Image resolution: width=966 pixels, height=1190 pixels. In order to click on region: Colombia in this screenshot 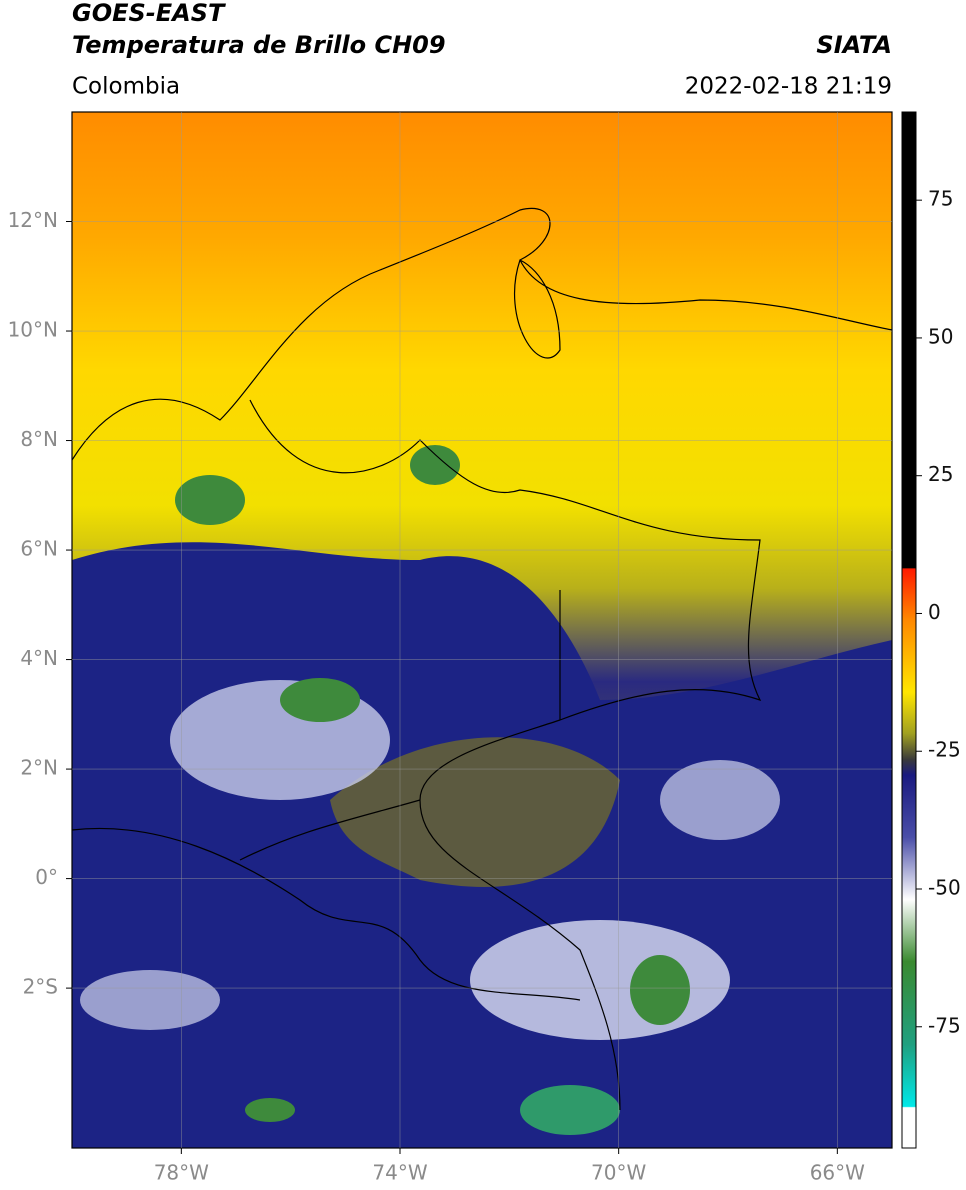, I will do `click(126, 87)`.